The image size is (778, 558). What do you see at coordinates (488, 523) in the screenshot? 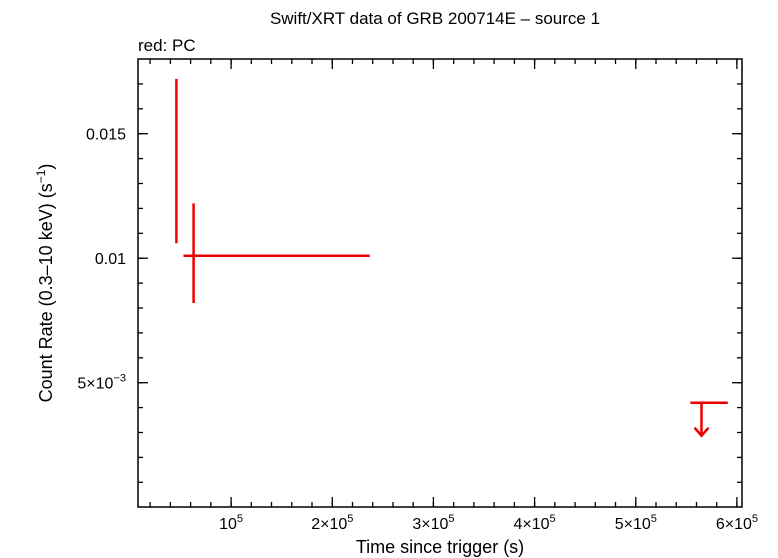
I see `x-tick-labels: 105 2×10⁵ 3×10⁵ 4×10⁵ 5×10⁵ 6×10⁵` at bounding box center [488, 523].